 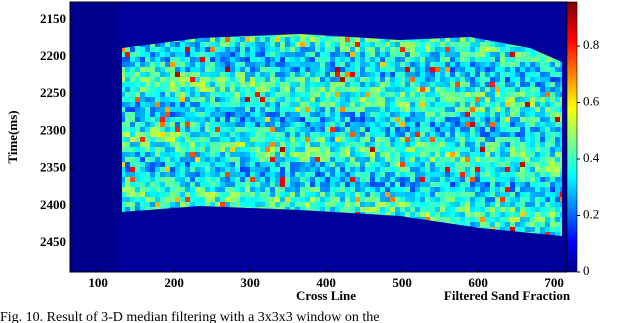 What do you see at coordinates (250, 282) in the screenshot?
I see `x-tick-label: 300` at bounding box center [250, 282].